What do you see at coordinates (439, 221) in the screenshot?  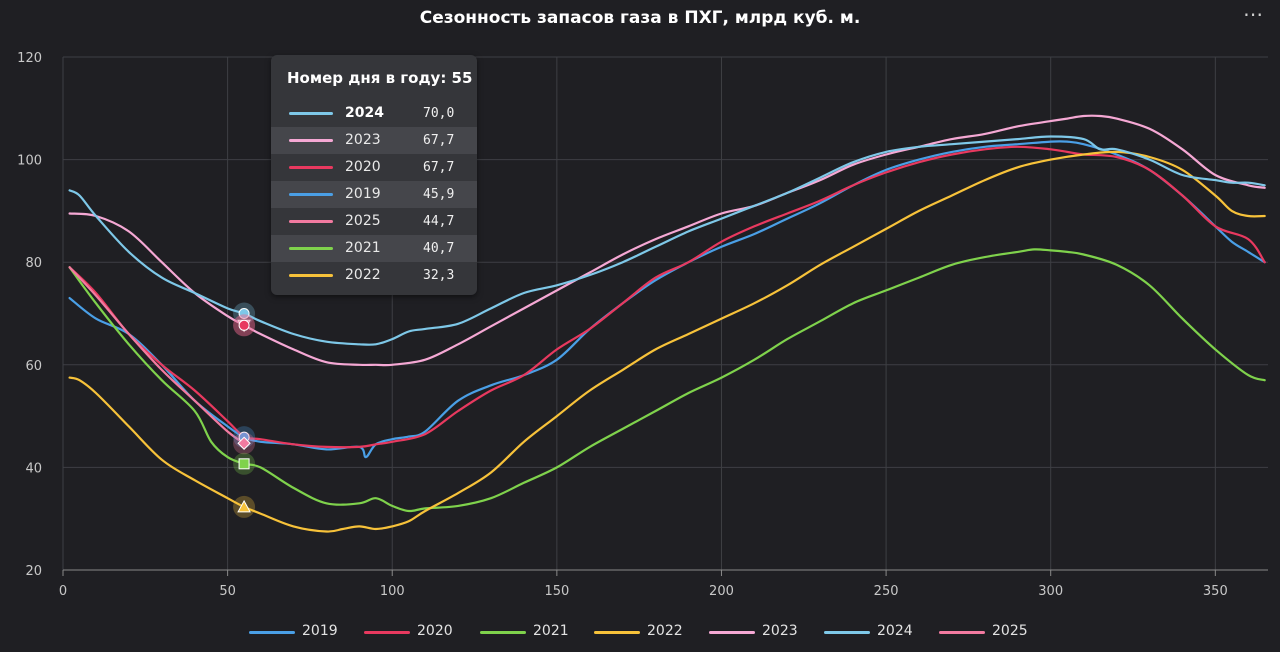 I see `tooltip-series-value: 44,7` at bounding box center [439, 221].